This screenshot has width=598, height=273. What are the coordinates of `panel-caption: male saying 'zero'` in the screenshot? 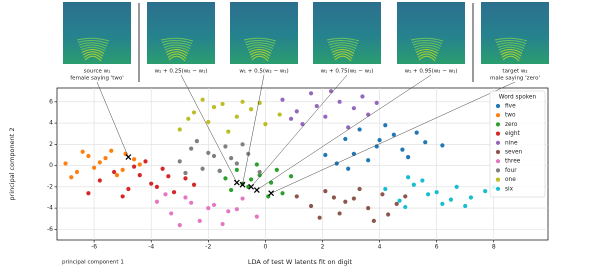 It's located at (515, 79).